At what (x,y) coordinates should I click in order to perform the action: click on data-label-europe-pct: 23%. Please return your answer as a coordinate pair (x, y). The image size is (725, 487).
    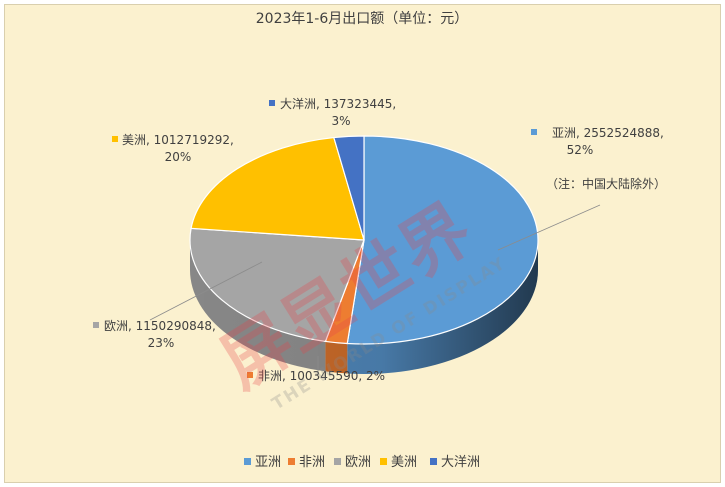
    Looking at the image, I should click on (161, 343).